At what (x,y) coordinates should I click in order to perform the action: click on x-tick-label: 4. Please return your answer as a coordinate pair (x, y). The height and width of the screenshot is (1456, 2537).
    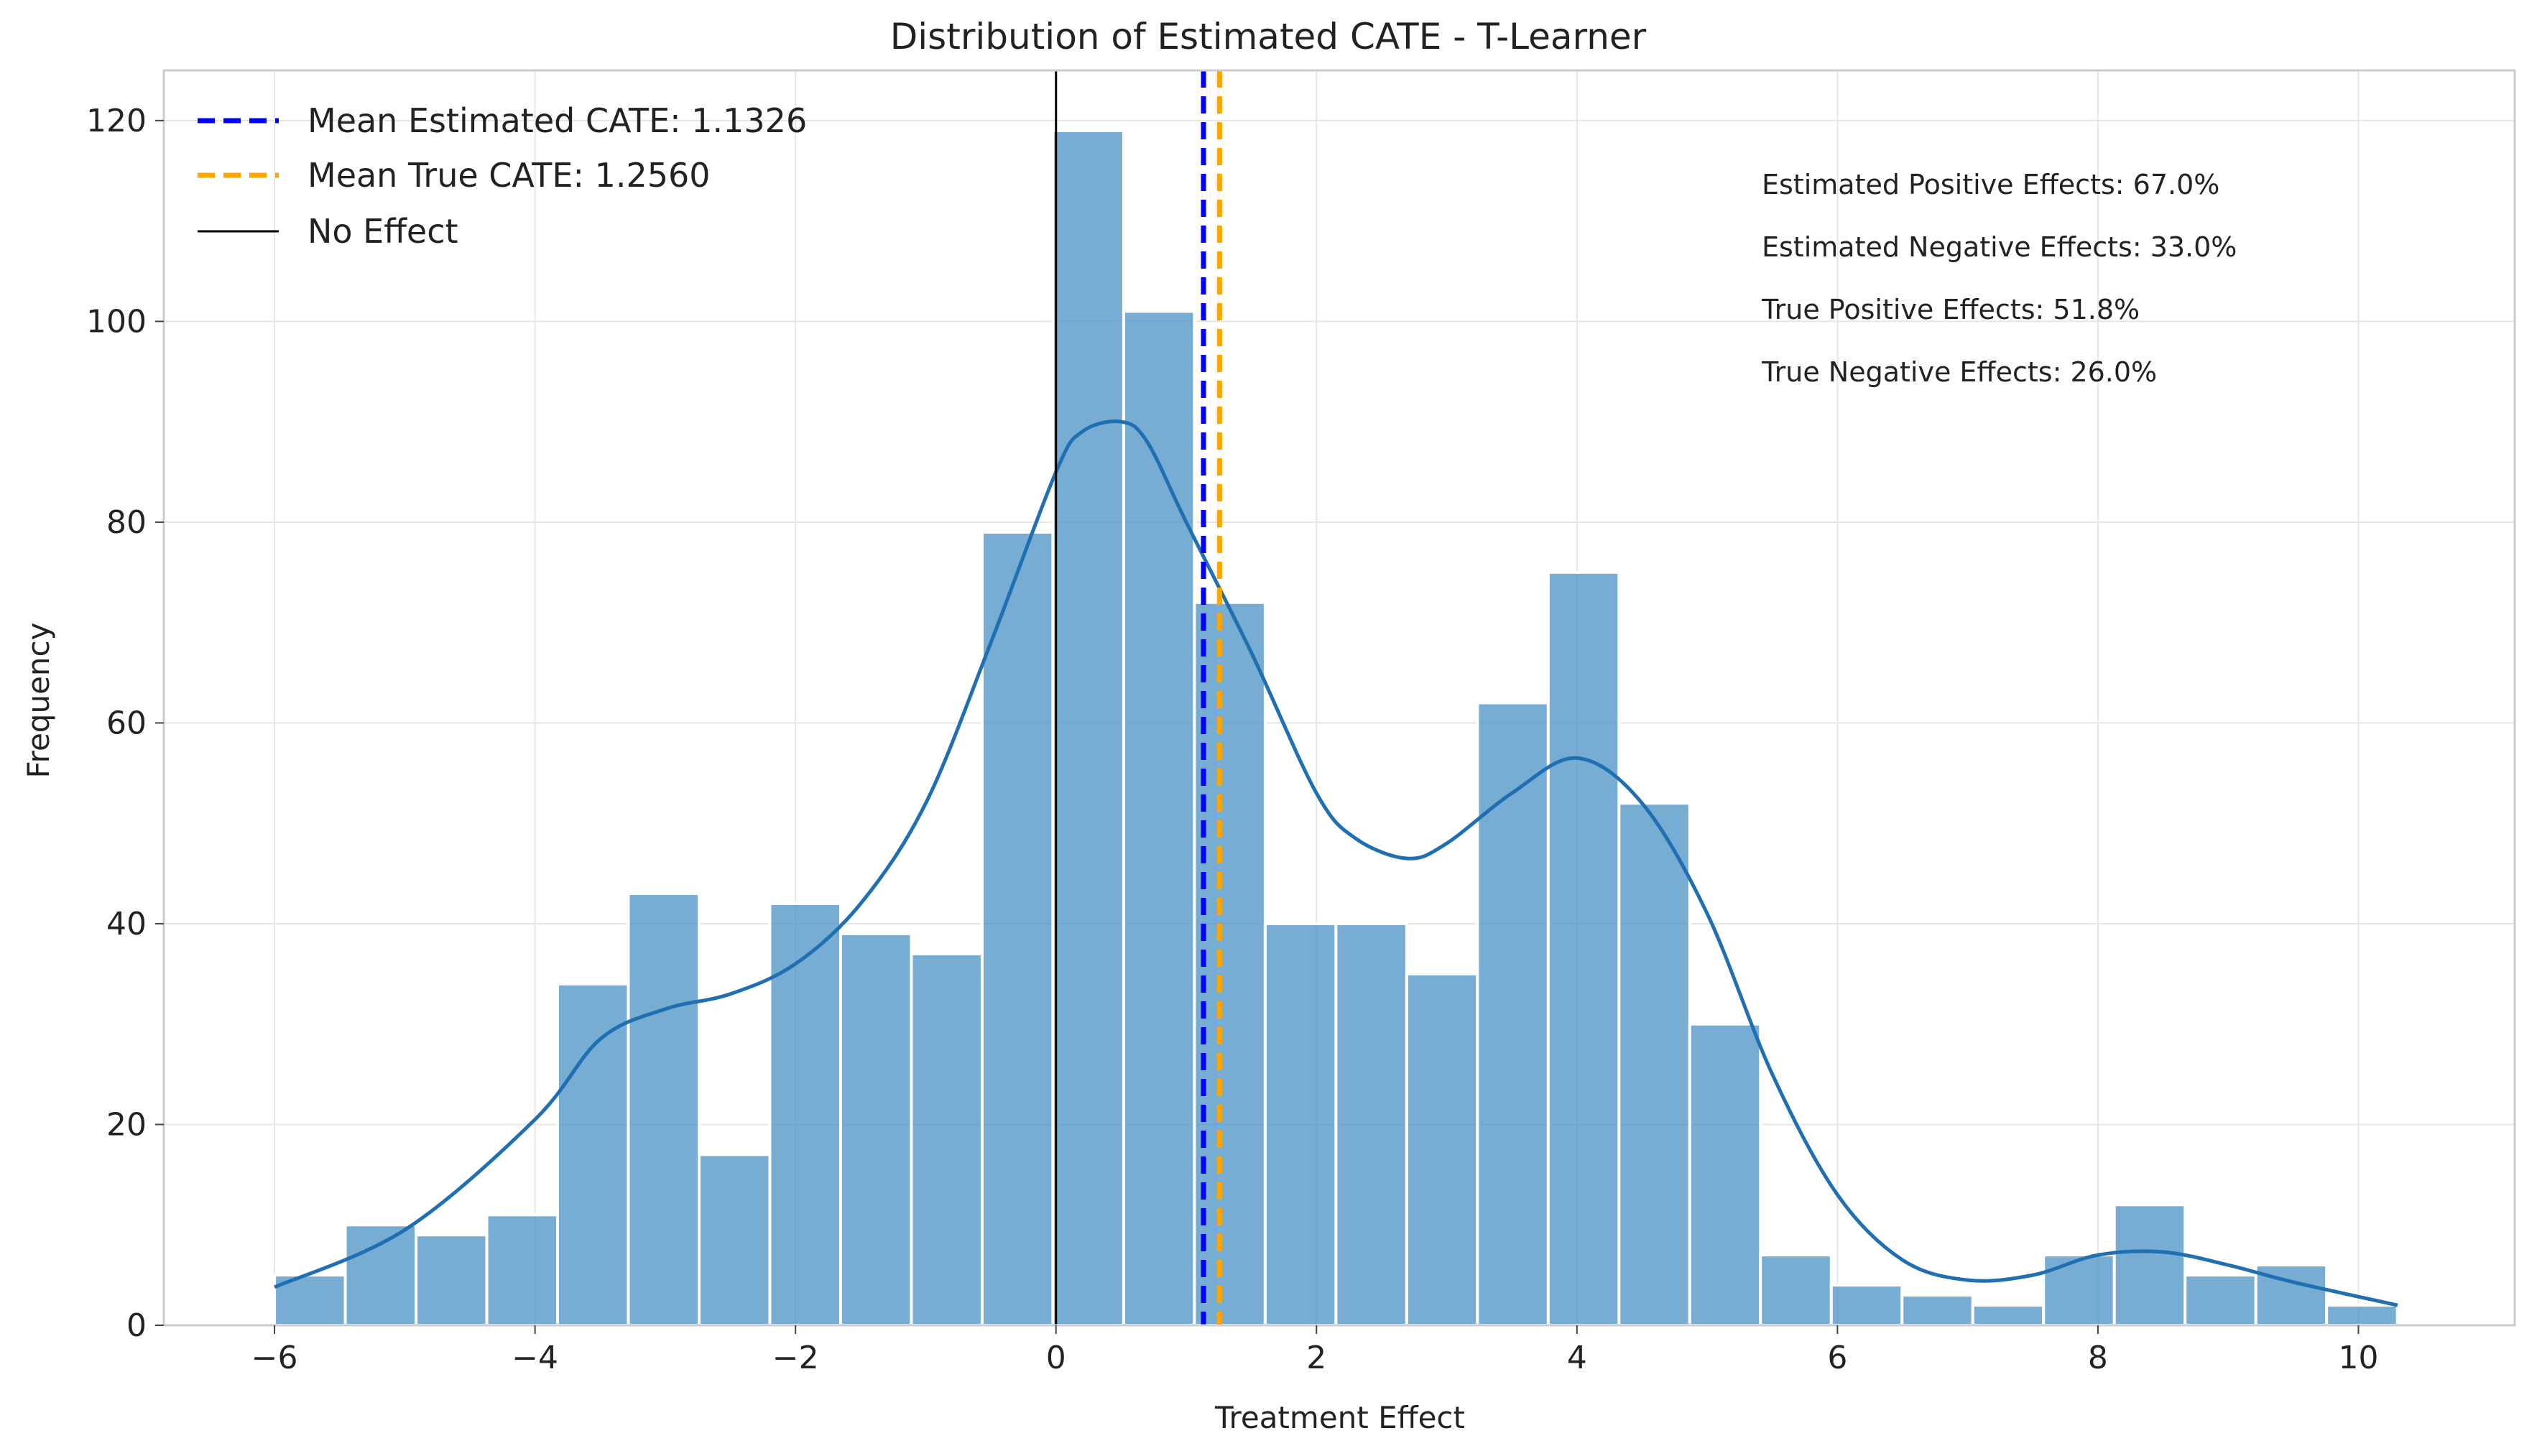
    Looking at the image, I should click on (1577, 1358).